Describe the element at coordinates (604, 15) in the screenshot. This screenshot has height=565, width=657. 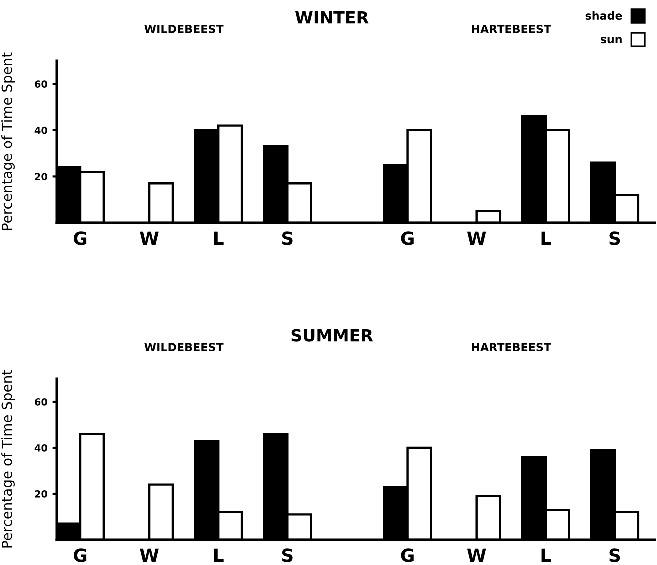
I see `legend-label: shade` at that location.